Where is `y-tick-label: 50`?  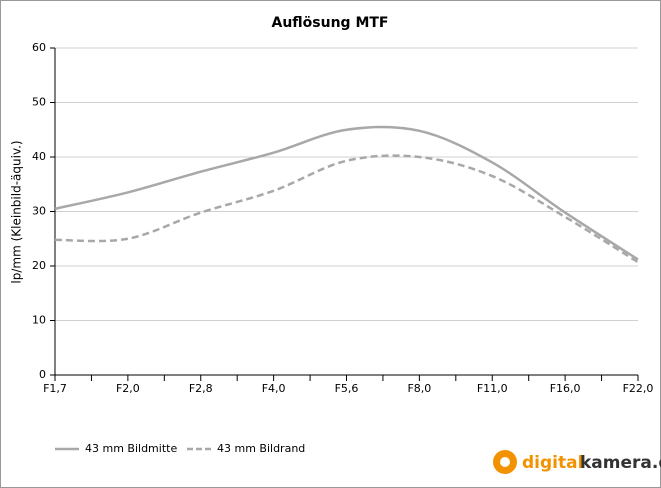 y-tick-label: 50 is located at coordinates (39, 102).